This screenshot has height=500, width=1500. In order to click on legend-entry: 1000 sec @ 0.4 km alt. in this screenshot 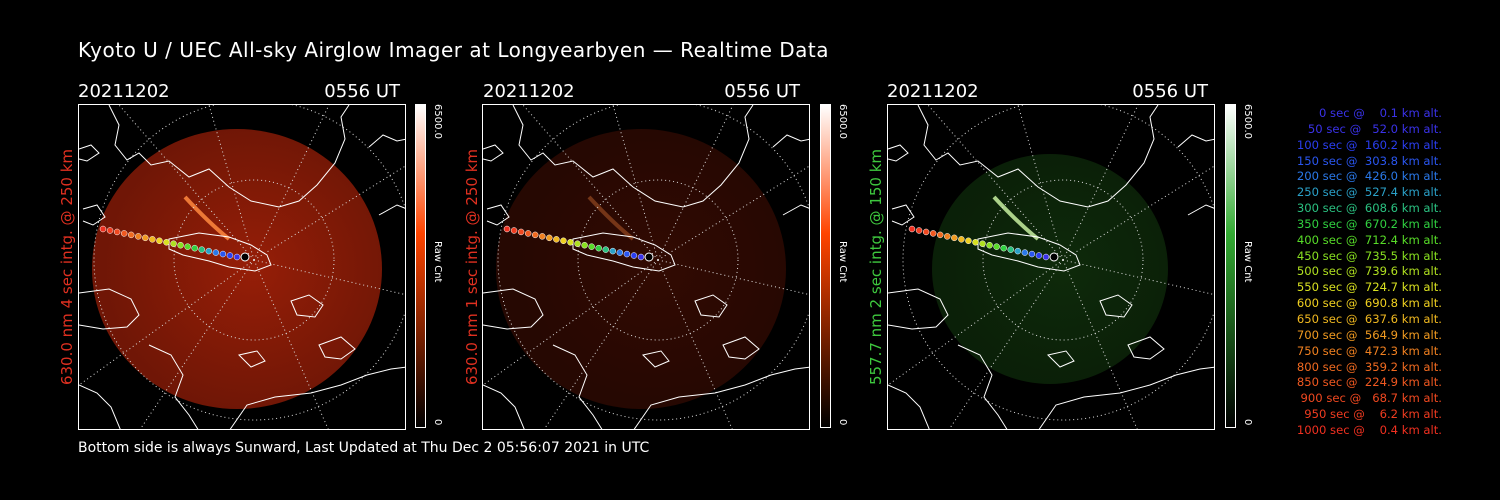, I will do `click(1369, 429)`.